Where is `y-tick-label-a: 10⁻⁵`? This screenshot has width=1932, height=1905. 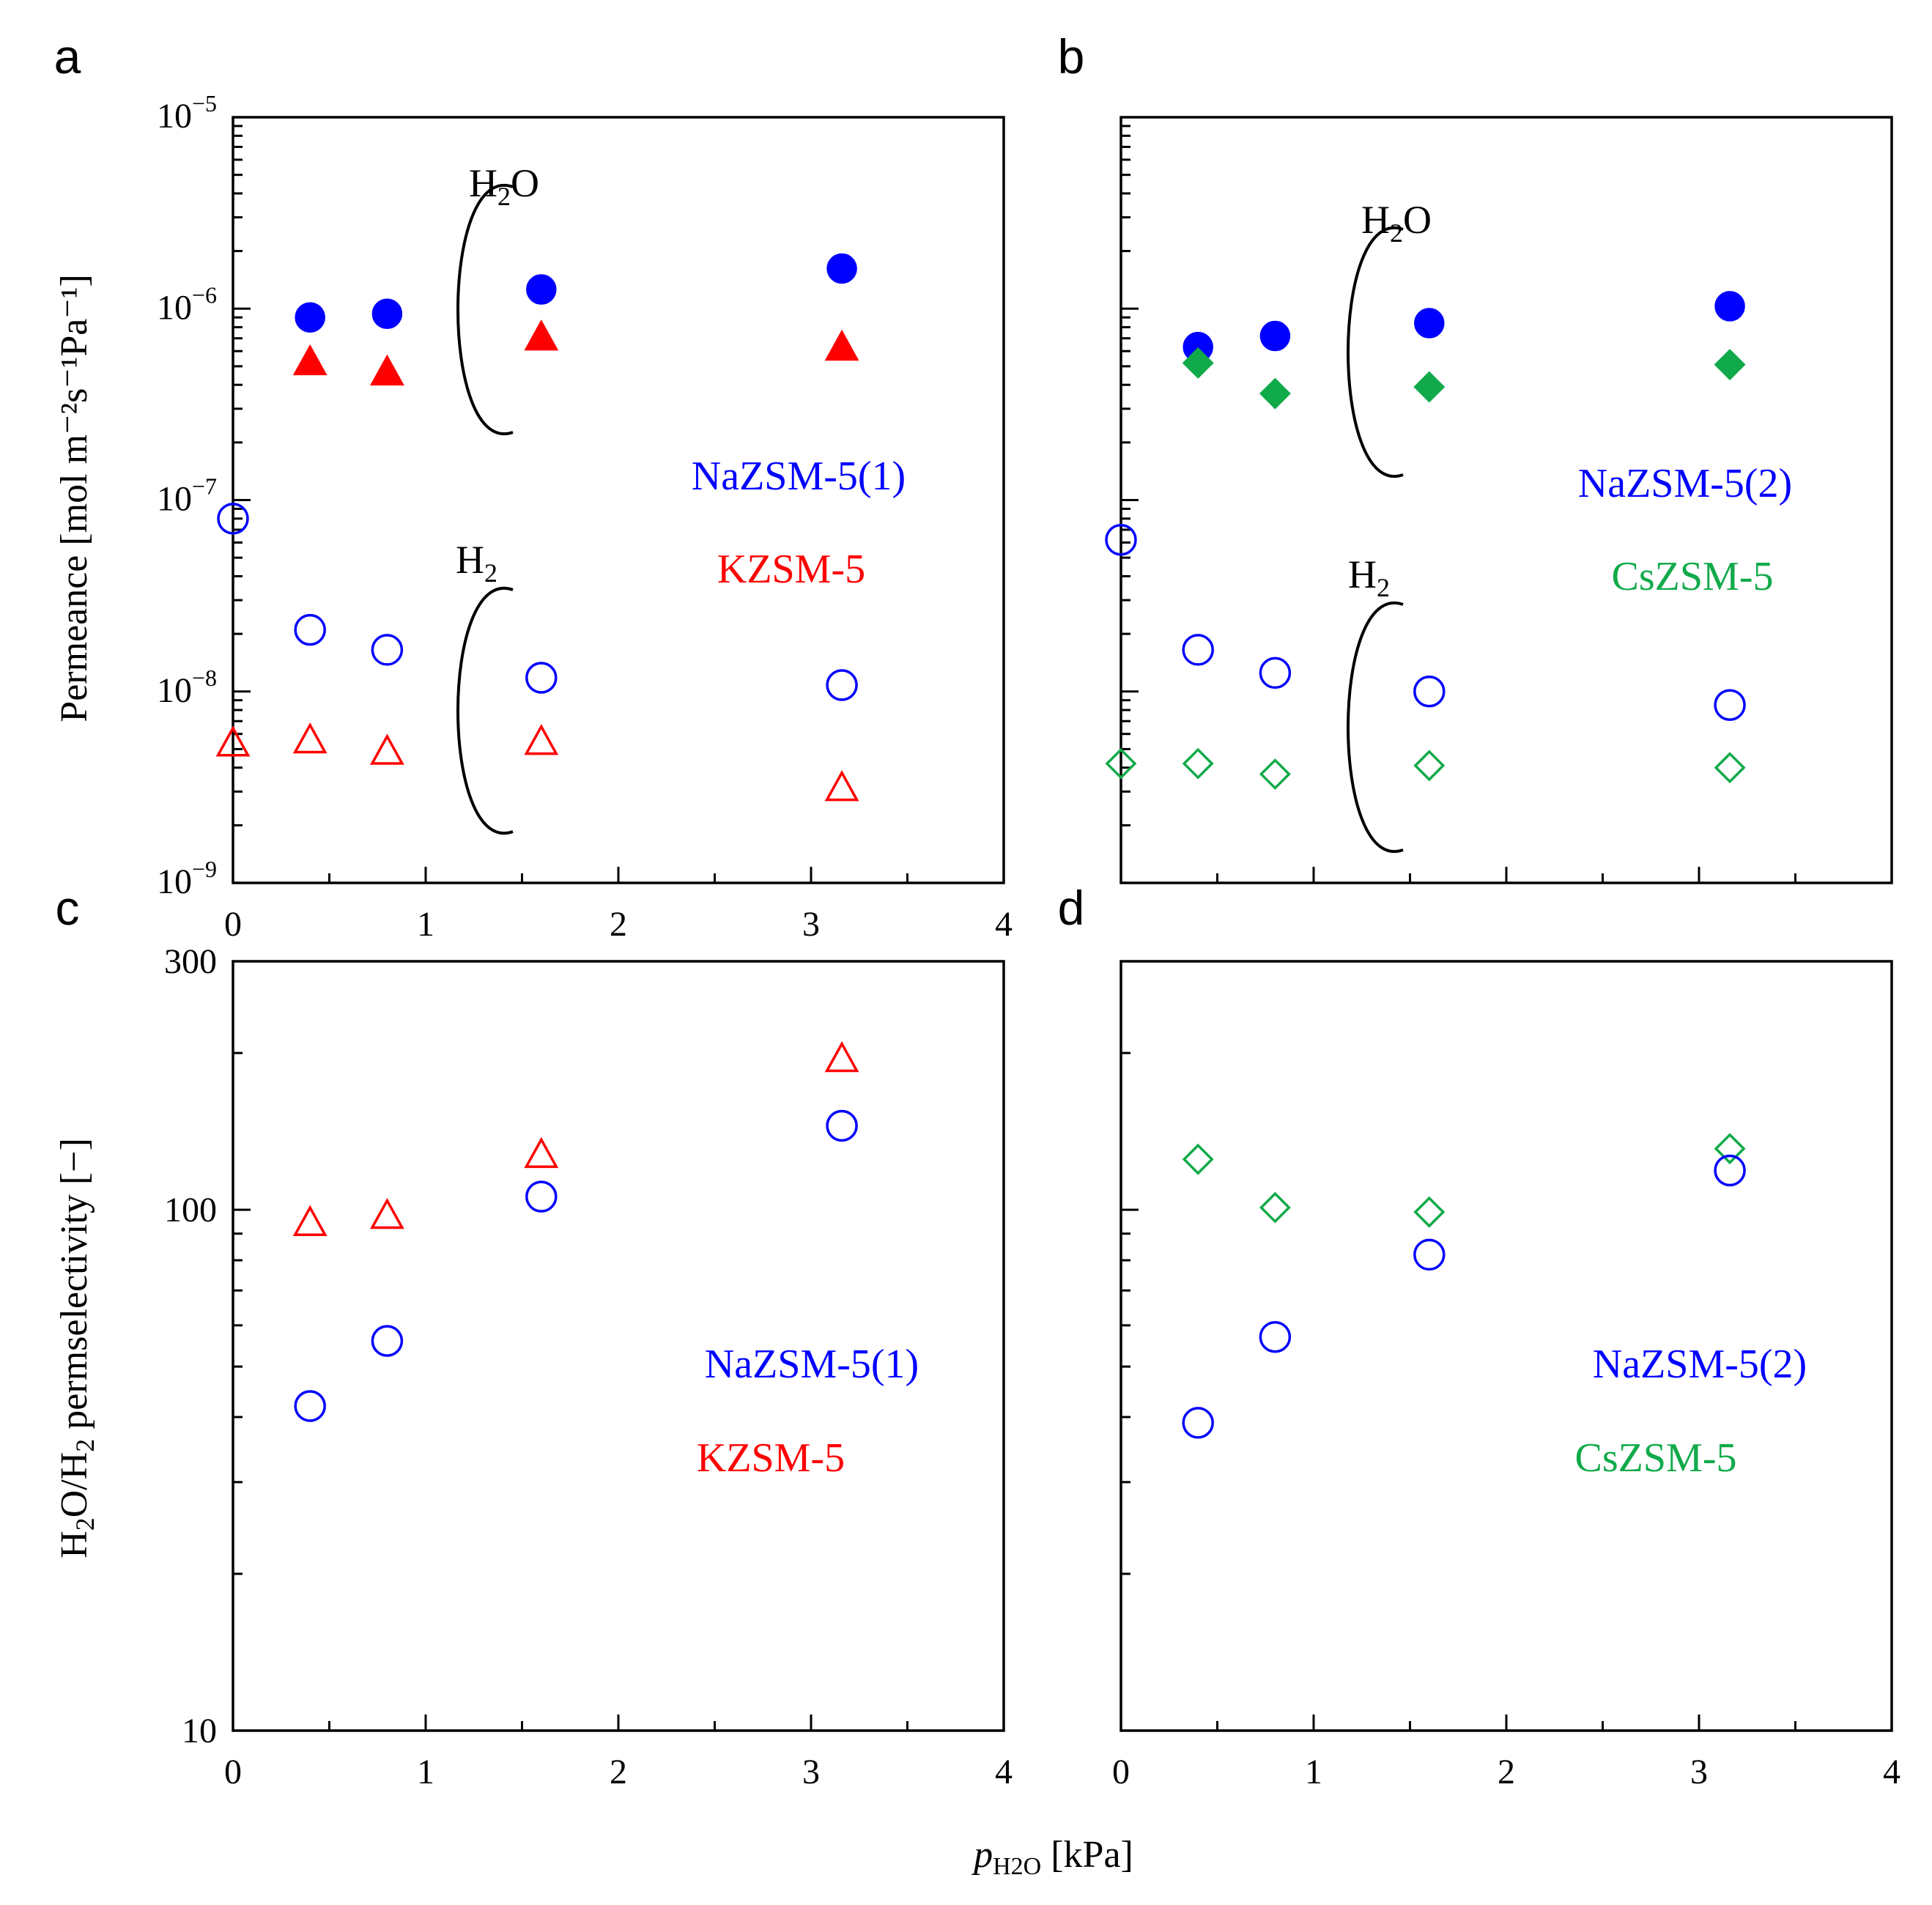
y-tick-label-a: 10⁻⁵ is located at coordinates (187, 113).